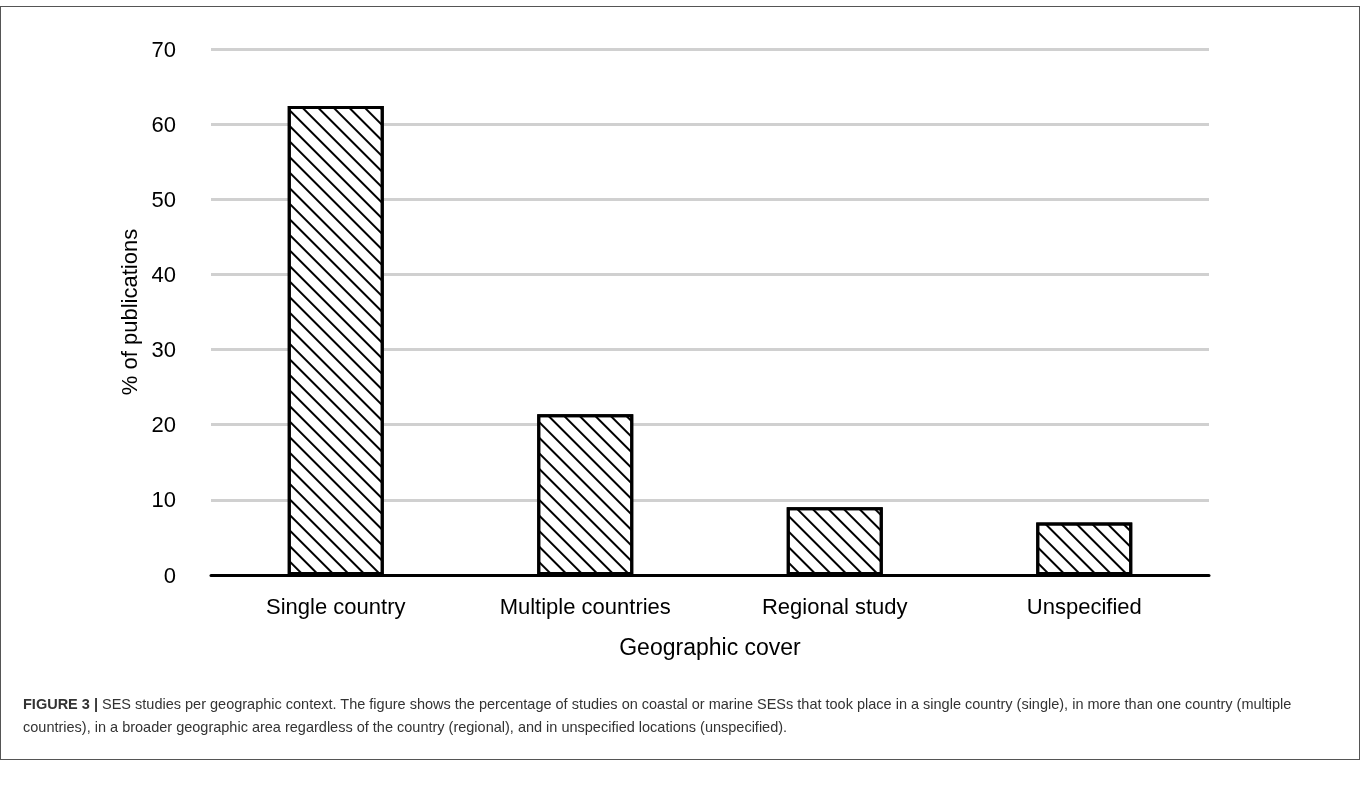 The image size is (1363, 796). Describe the element at coordinates (163, 274) in the screenshot. I see `y-tick-label: 40` at that location.